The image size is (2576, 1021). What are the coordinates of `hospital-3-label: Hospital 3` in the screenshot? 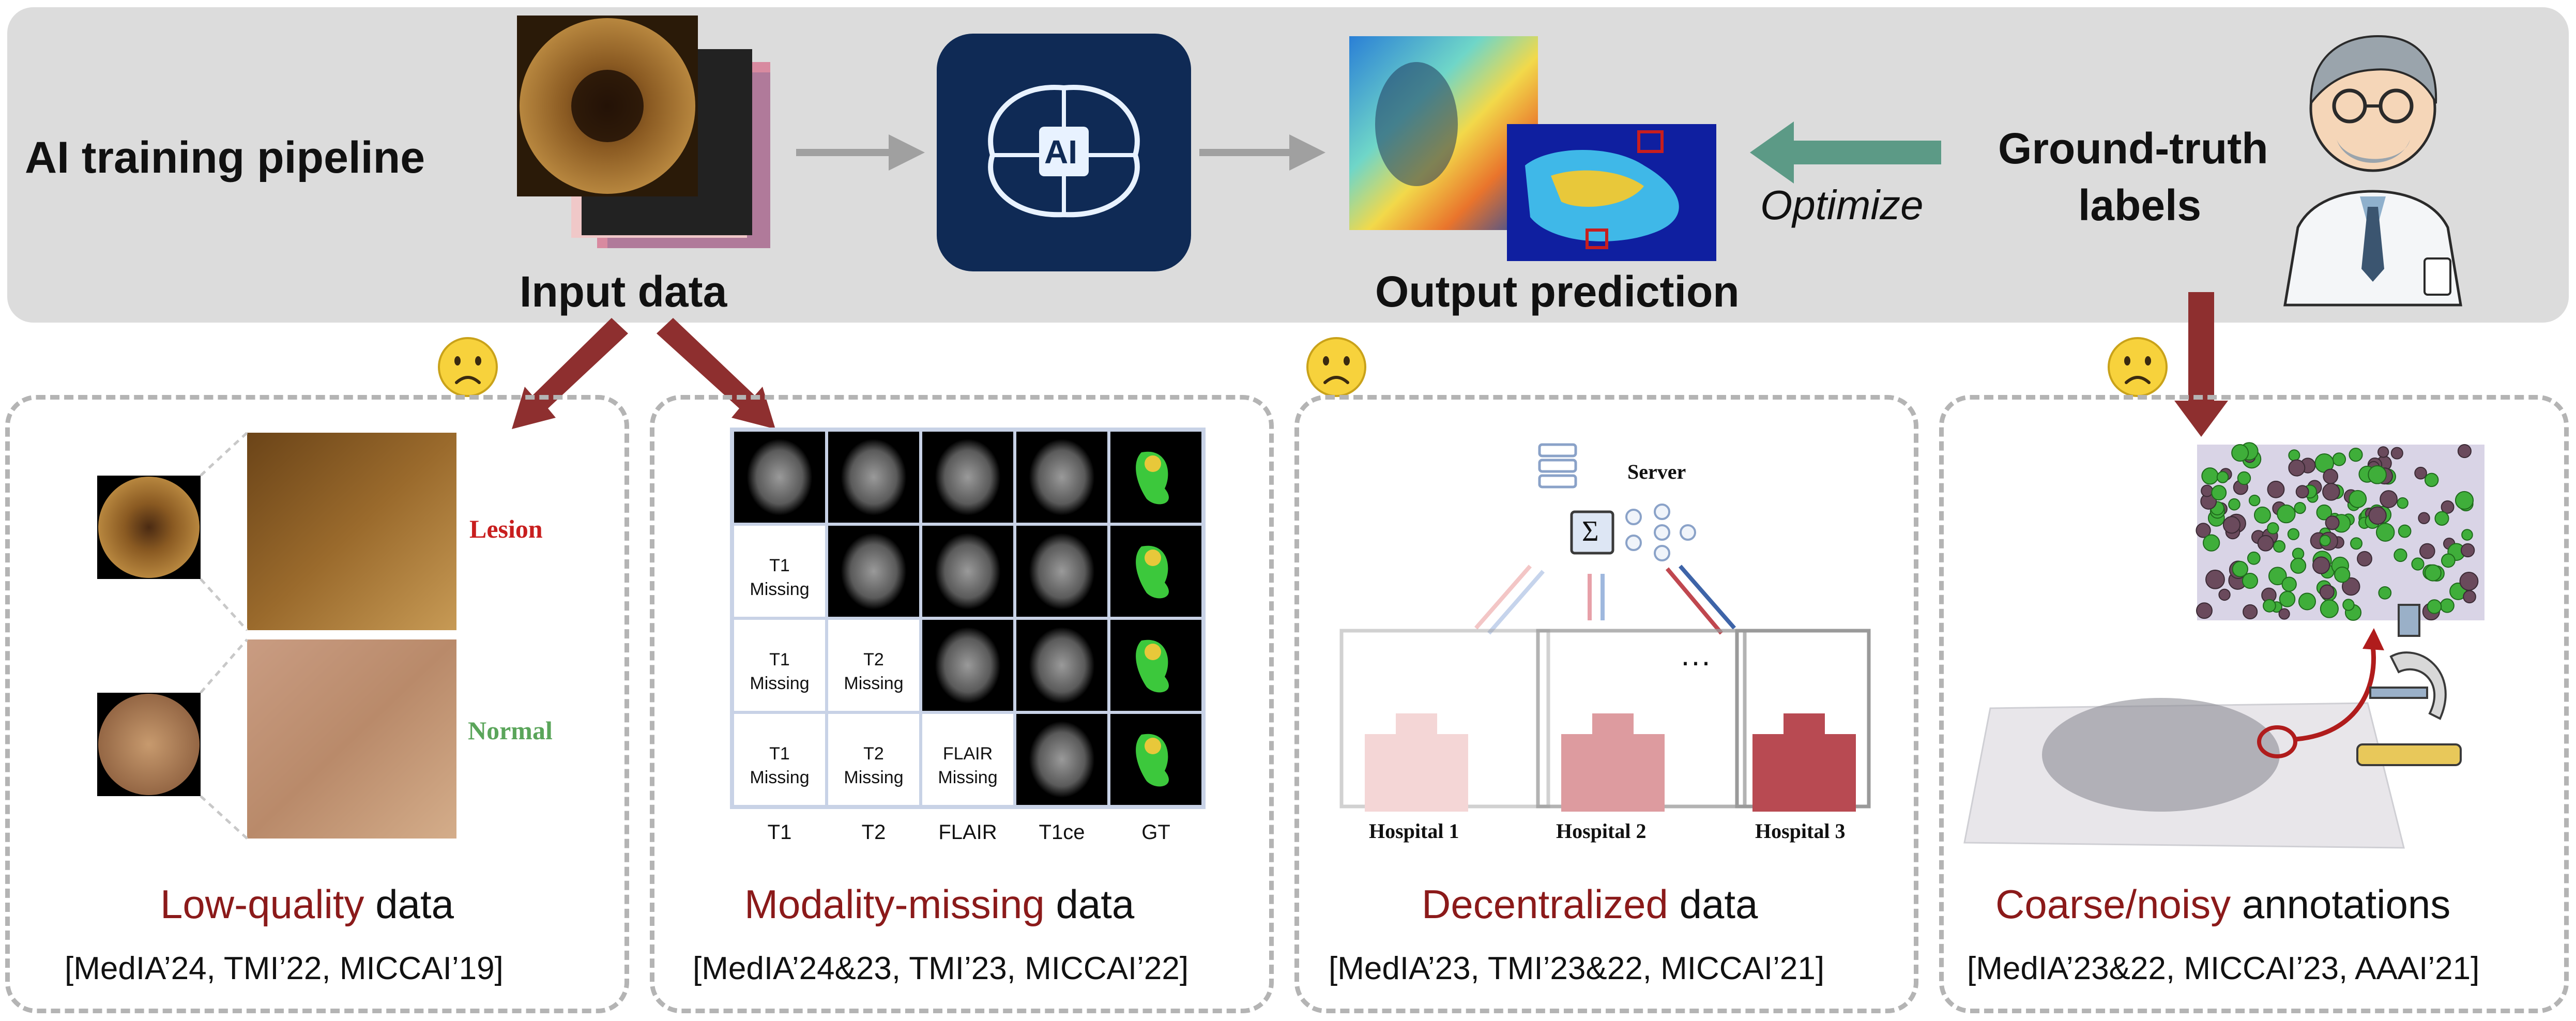 It's located at (1800, 831).